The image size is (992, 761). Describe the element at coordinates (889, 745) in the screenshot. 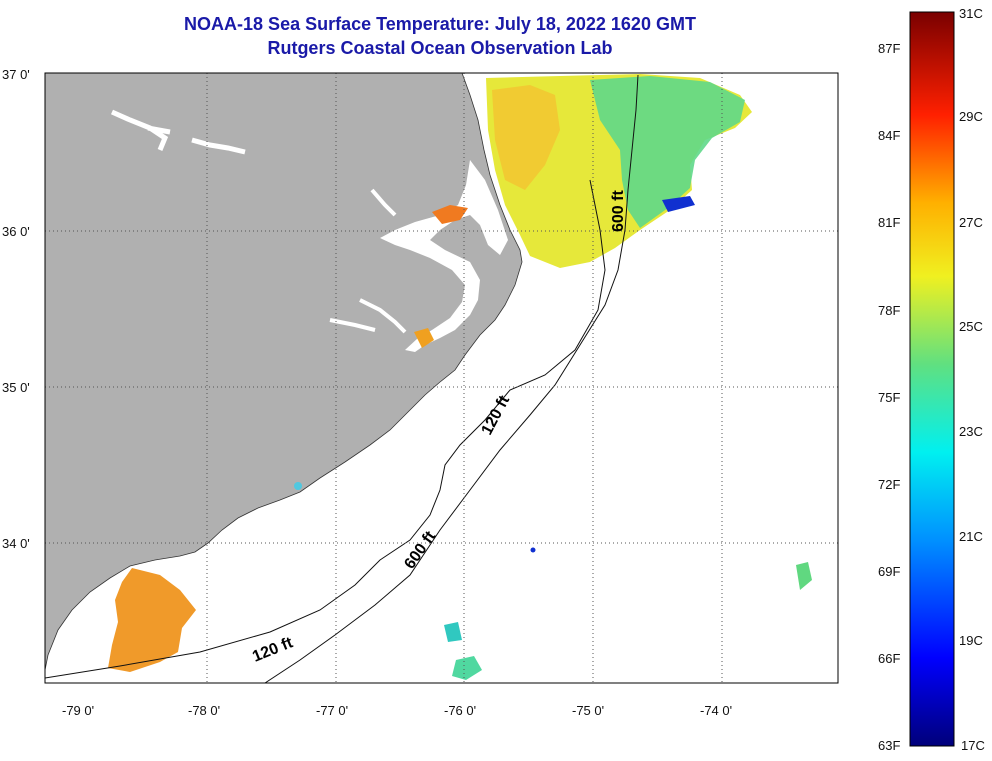

I see `cbar-f-63: 63F` at that location.